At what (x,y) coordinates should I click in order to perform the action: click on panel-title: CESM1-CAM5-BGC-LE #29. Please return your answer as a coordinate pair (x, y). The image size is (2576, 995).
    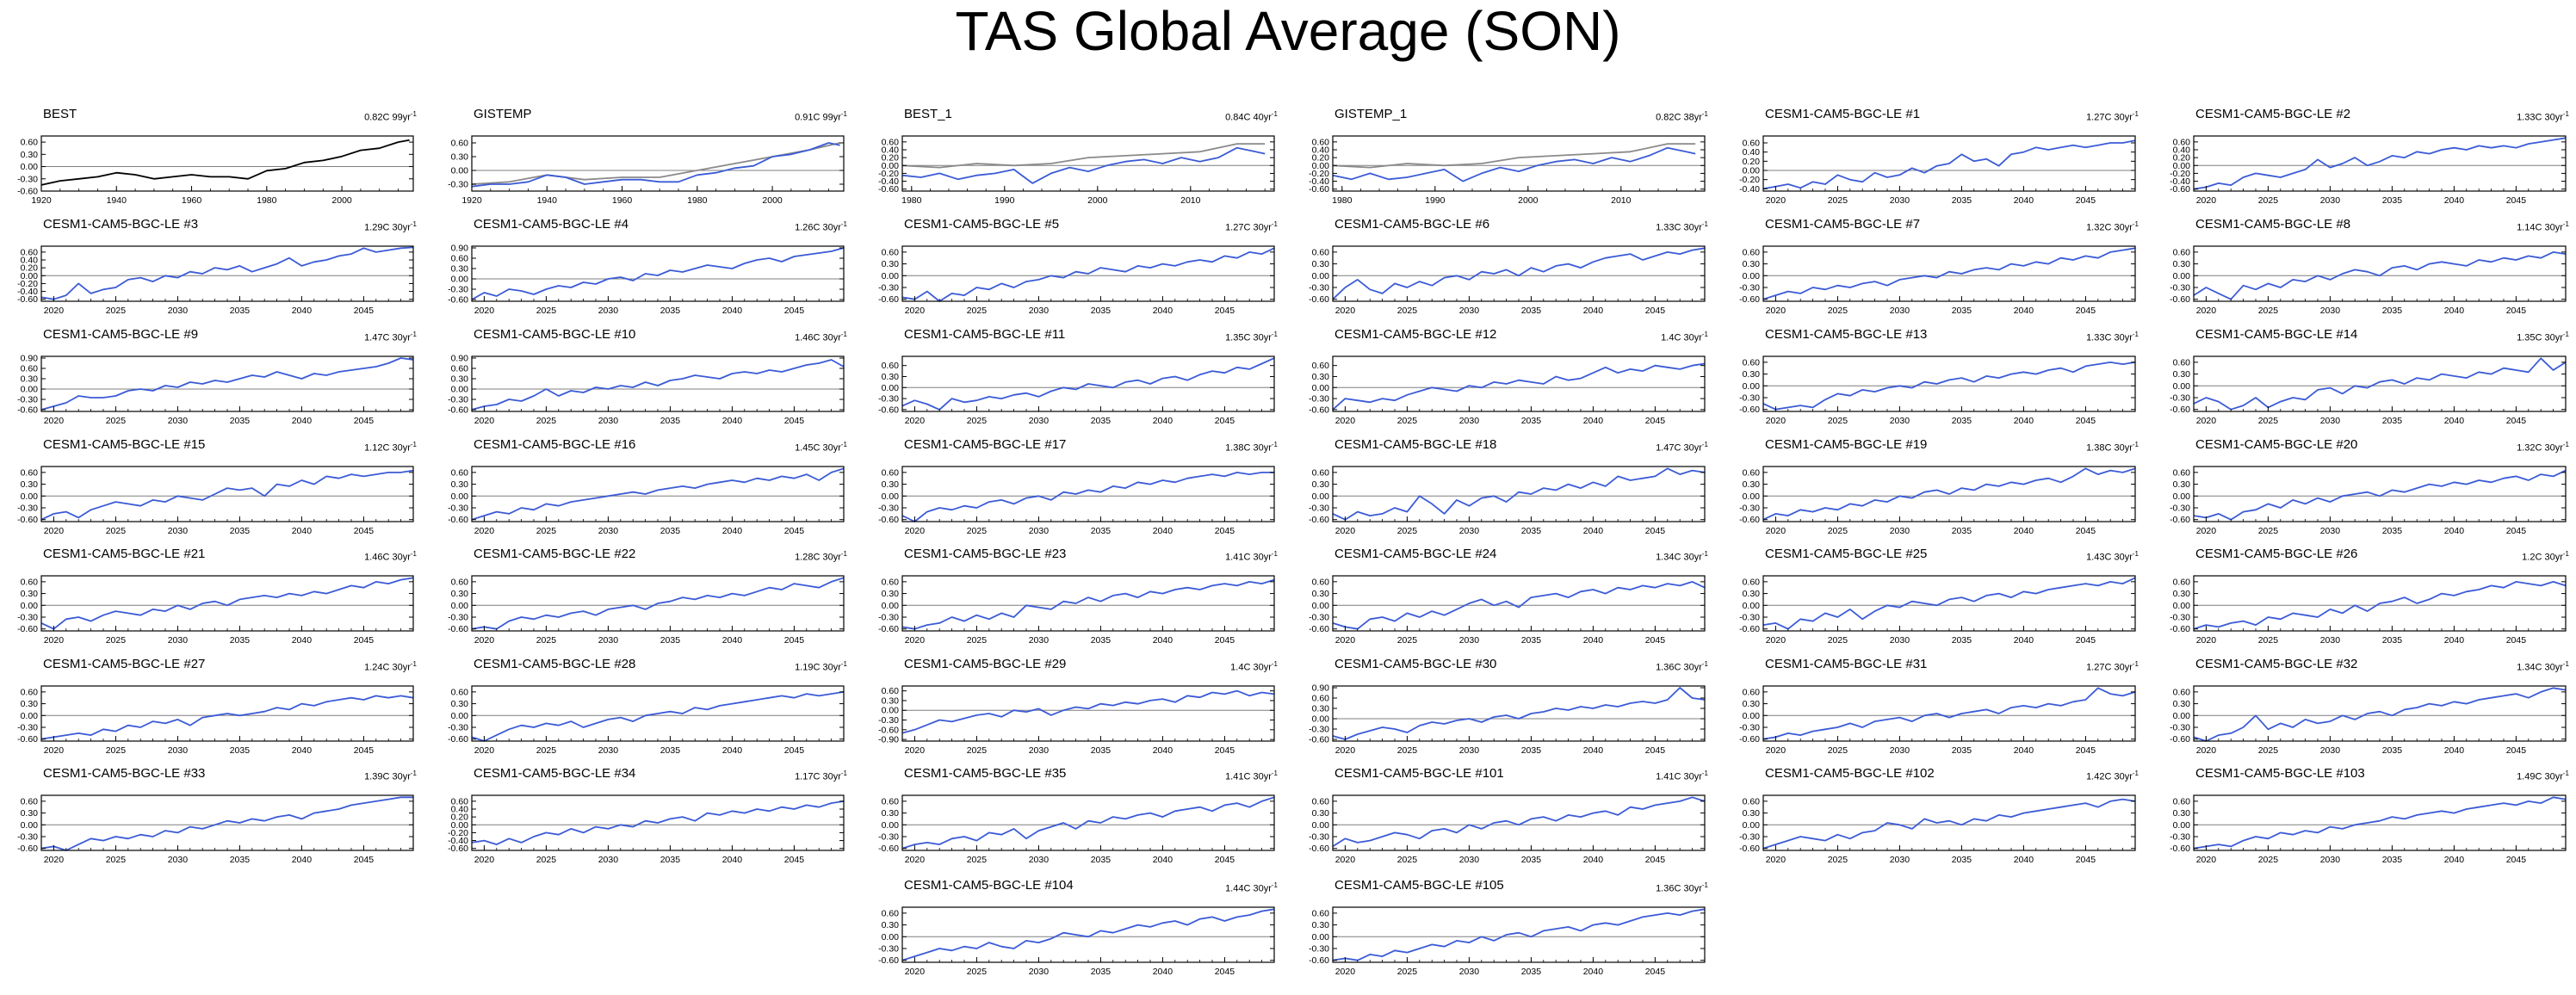
    Looking at the image, I should click on (986, 664).